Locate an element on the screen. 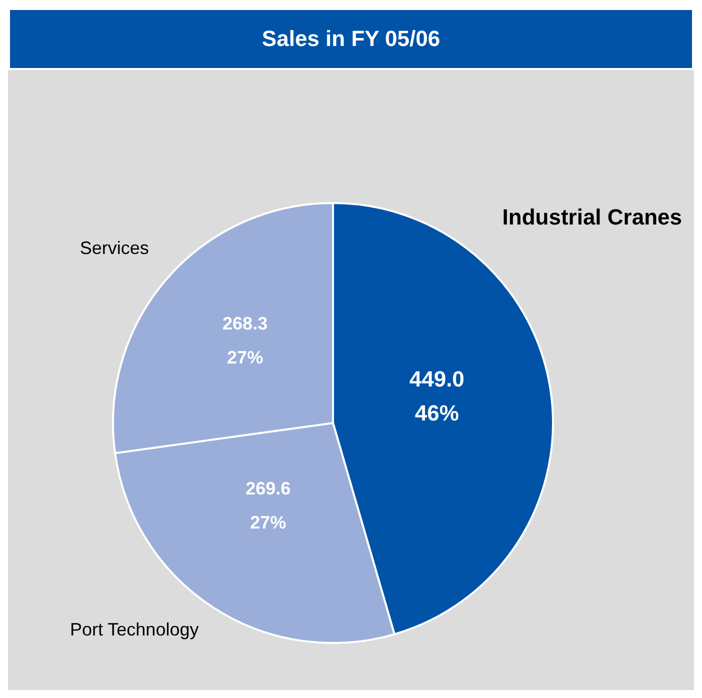 The width and height of the screenshot is (702, 698). slice-label: Services is located at coordinates (114, 248).